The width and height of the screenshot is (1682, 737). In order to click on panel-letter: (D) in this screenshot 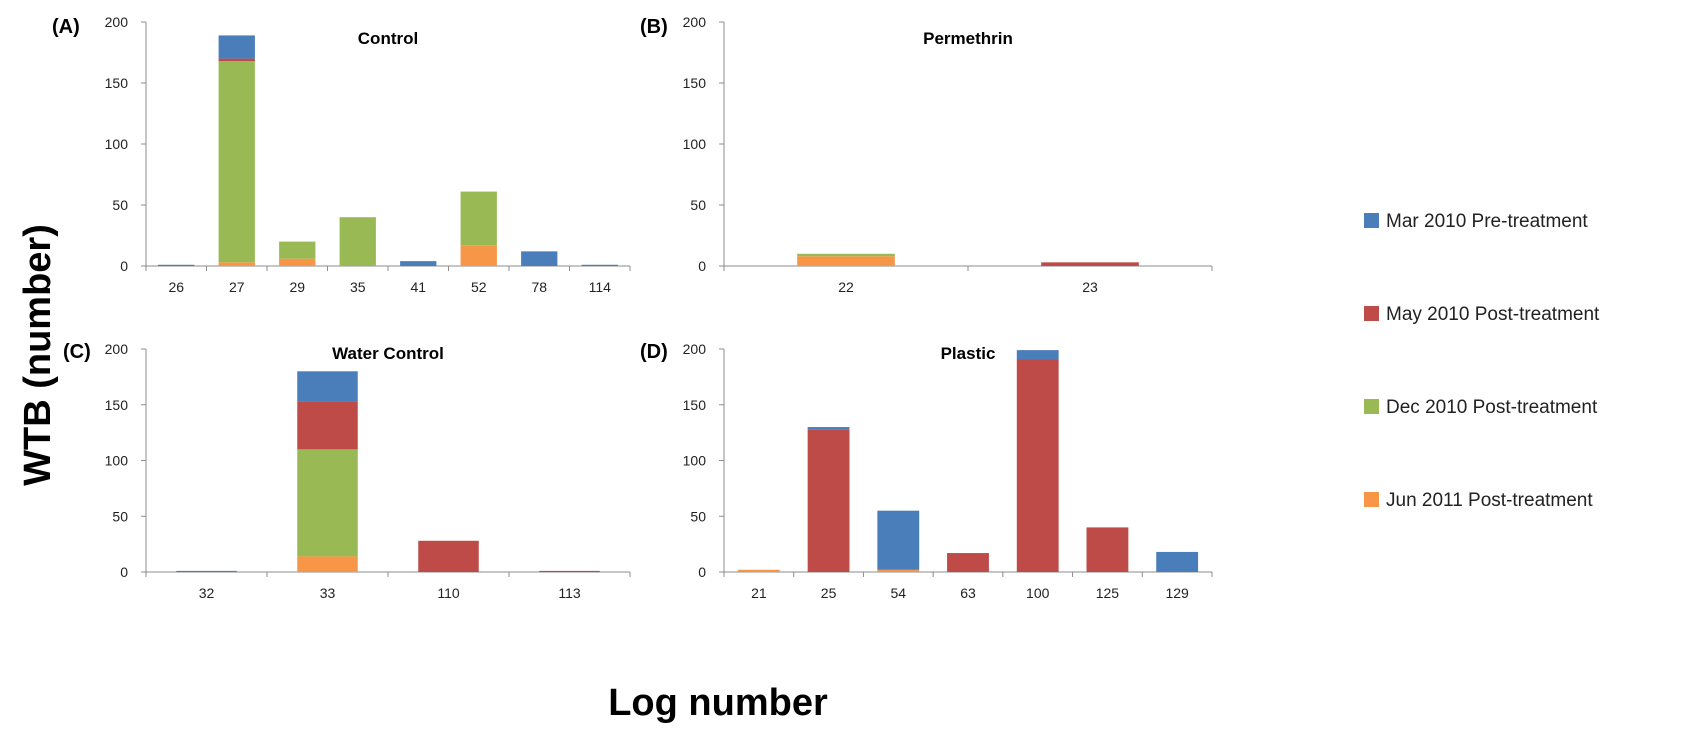, I will do `click(654, 352)`.